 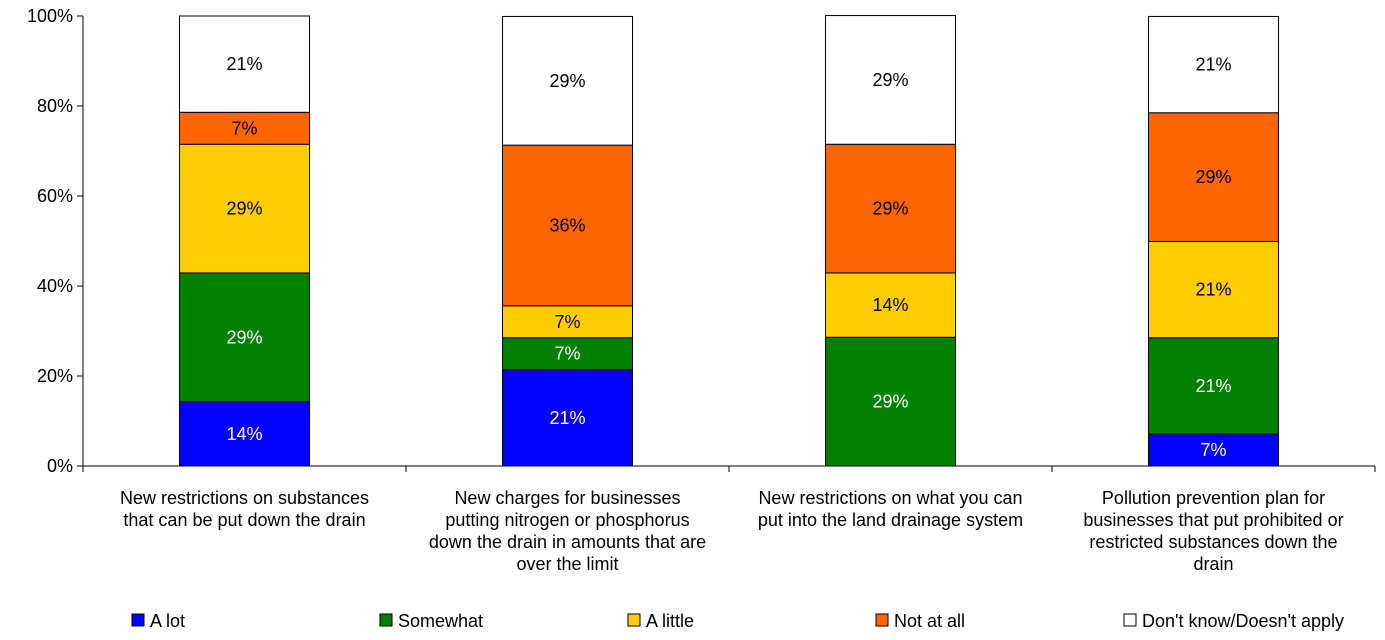 What do you see at coordinates (244, 520) in the screenshot?
I see `category-label-line: that can be put down the drain` at bounding box center [244, 520].